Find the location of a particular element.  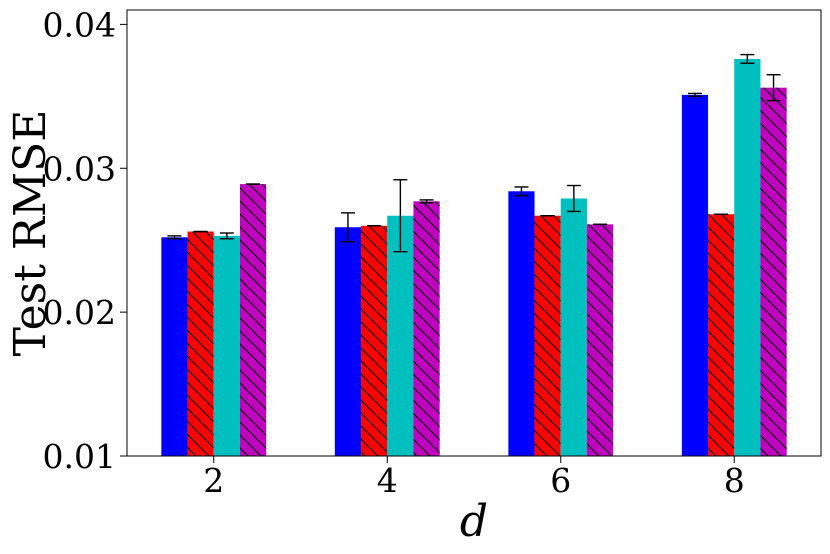

x-axis-ticks: 2 4 6 8 is located at coordinates (474, 478).